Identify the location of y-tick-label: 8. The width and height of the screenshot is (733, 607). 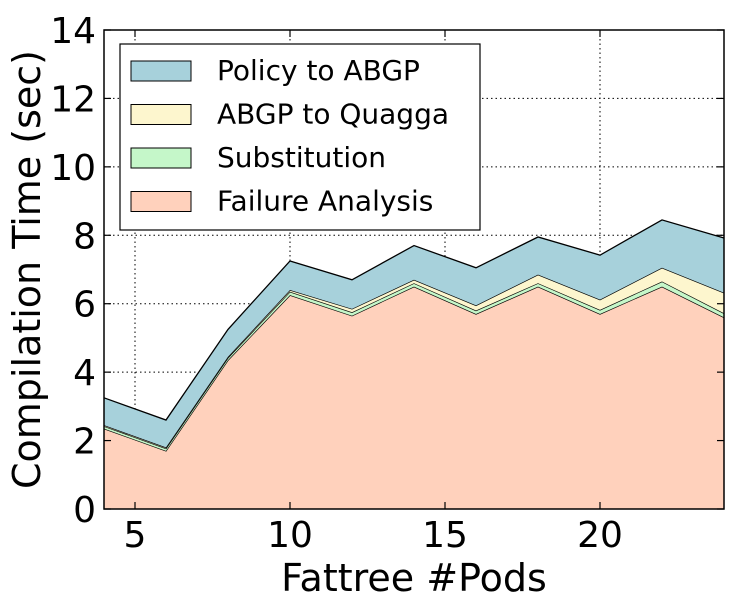
(84, 236).